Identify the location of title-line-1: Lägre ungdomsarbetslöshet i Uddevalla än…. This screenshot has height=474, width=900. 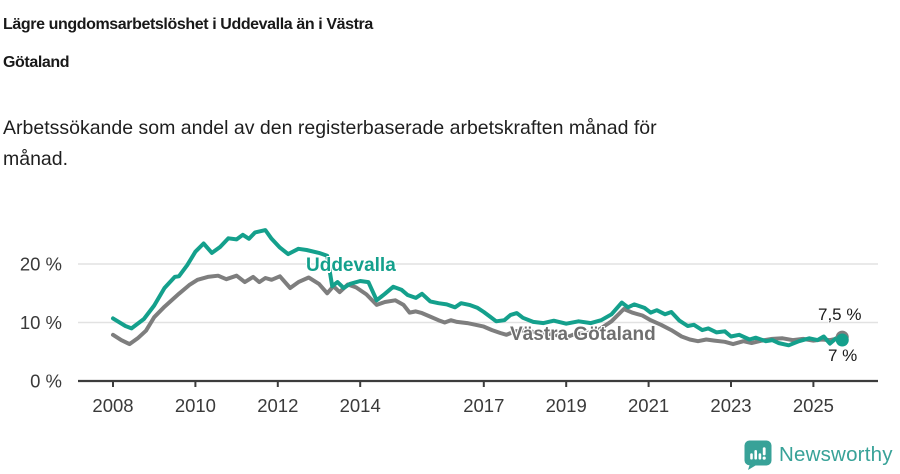
(188, 24).